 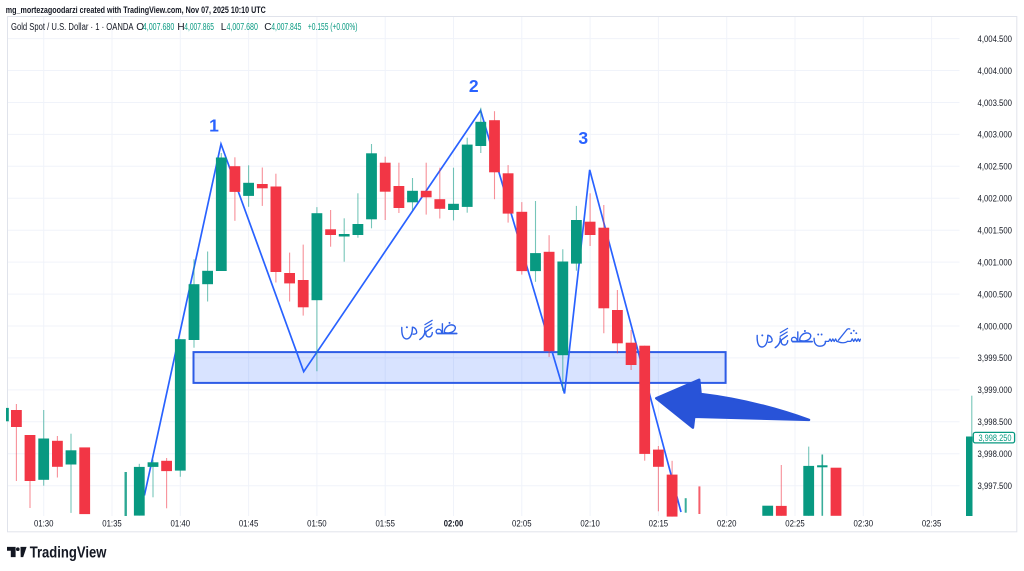 I want to click on svg-text: 3,997.500, so click(x=995, y=486).